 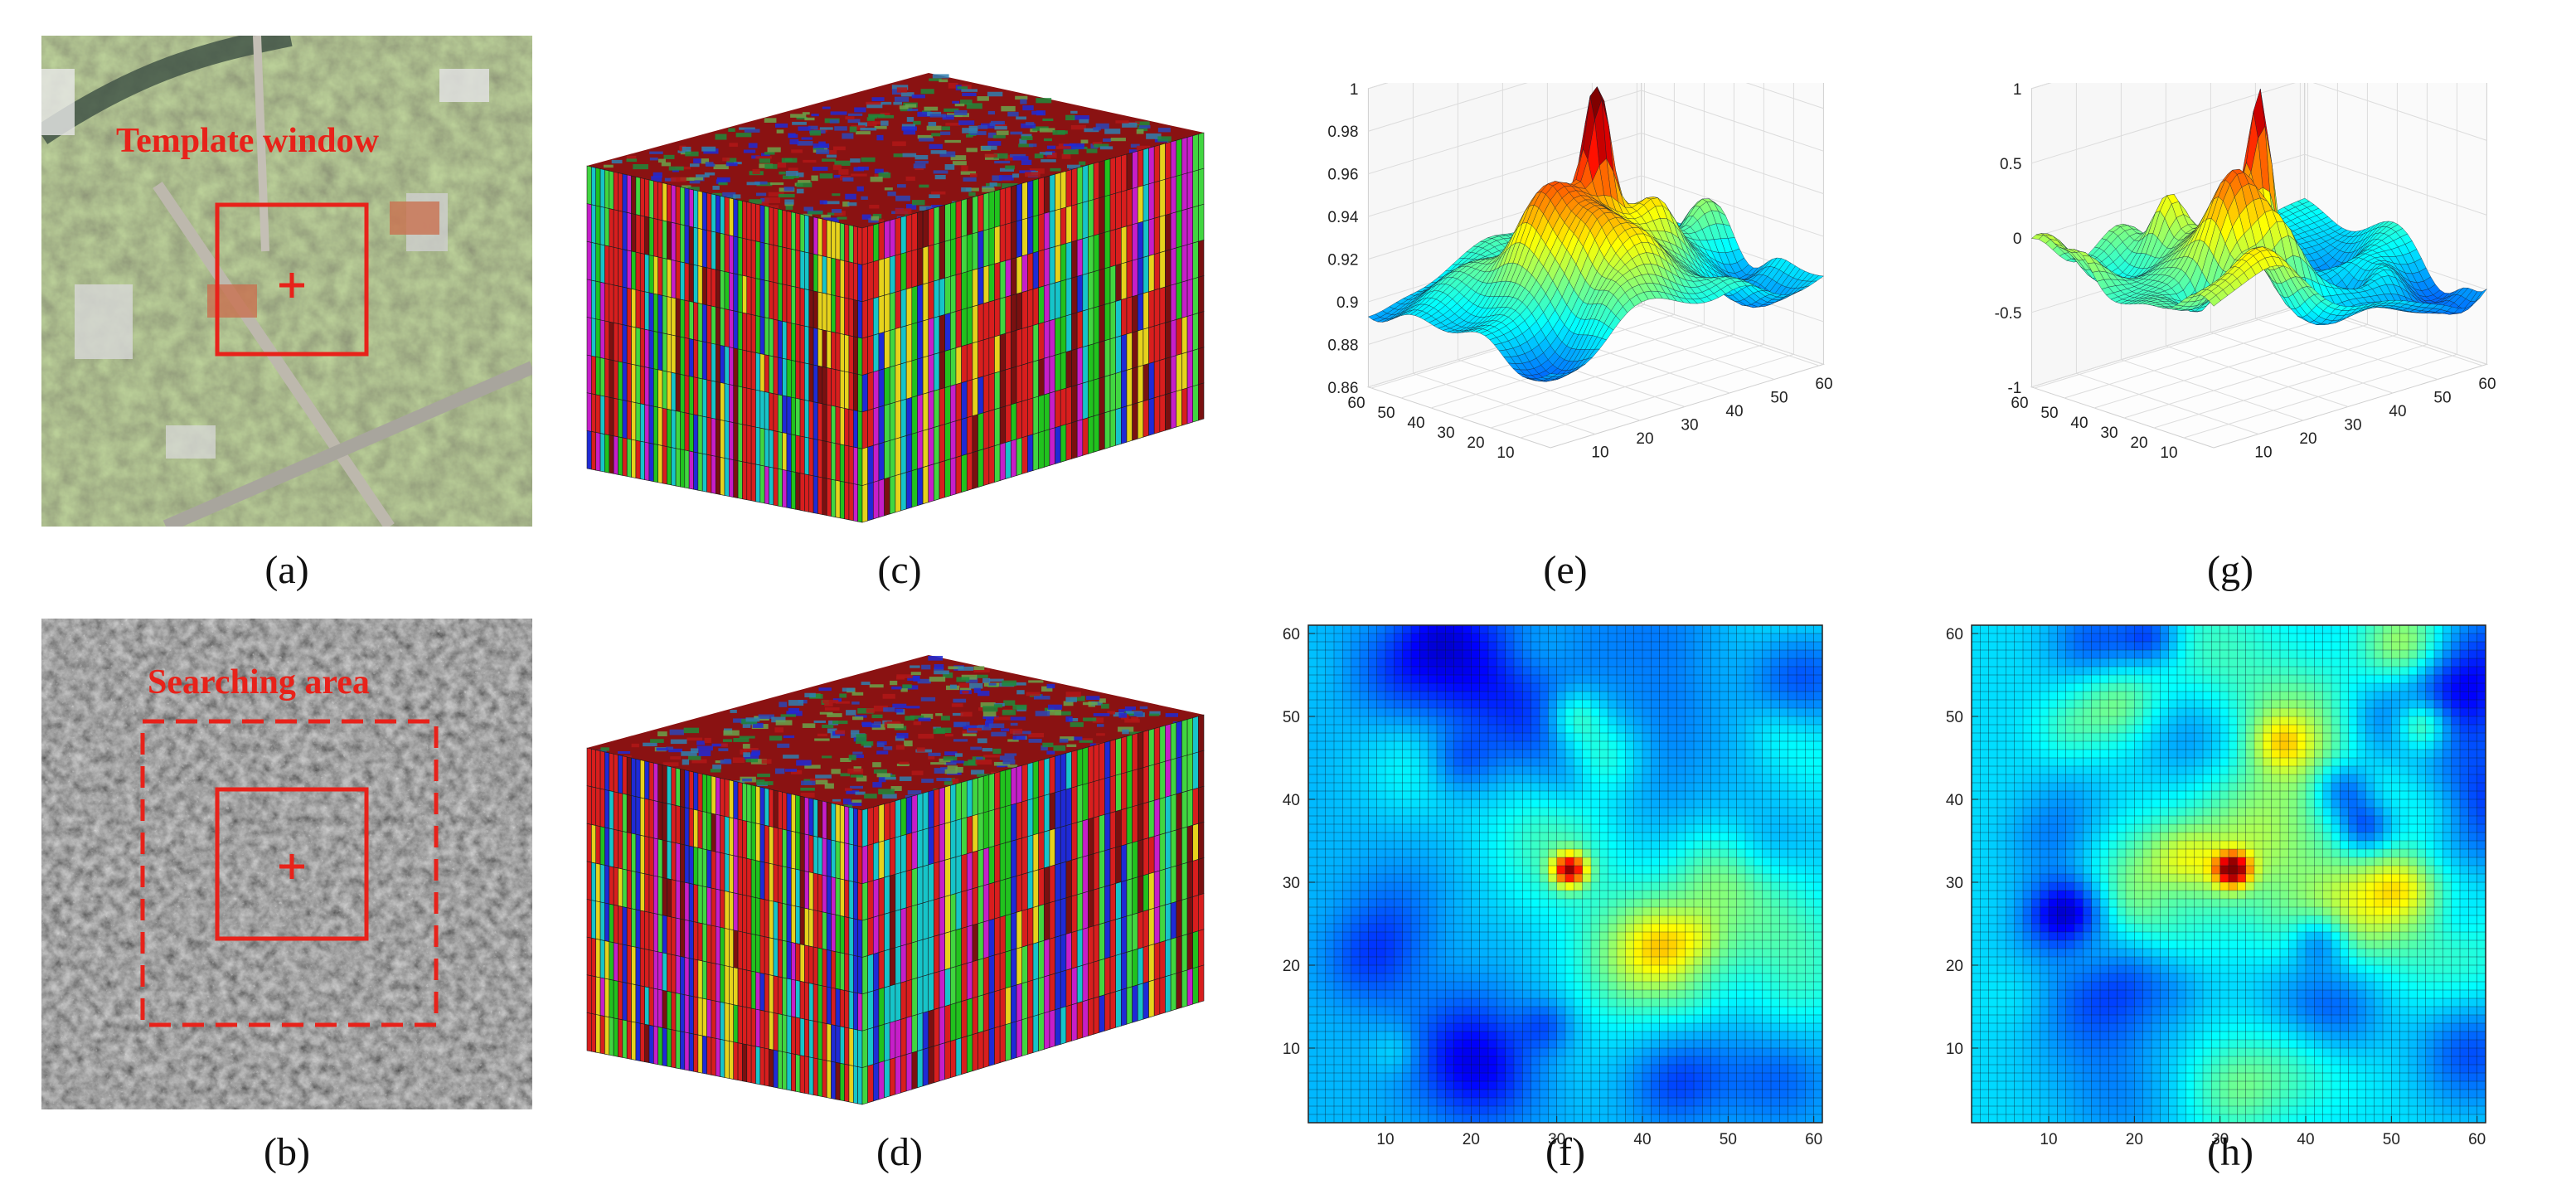 I want to click on searching-area-label: Searching area, so click(x=259, y=682).